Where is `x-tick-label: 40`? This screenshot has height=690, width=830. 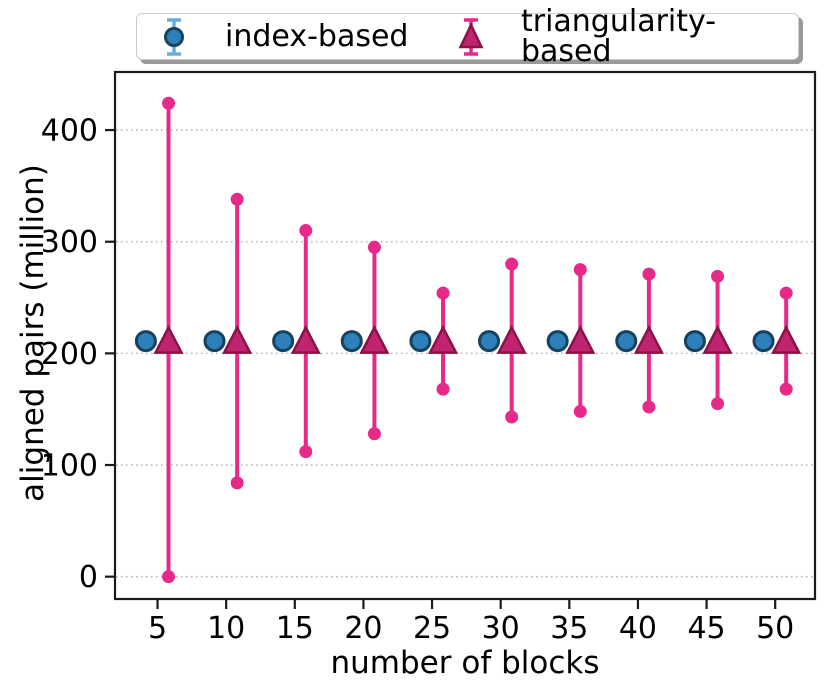 x-tick-label: 40 is located at coordinates (638, 628).